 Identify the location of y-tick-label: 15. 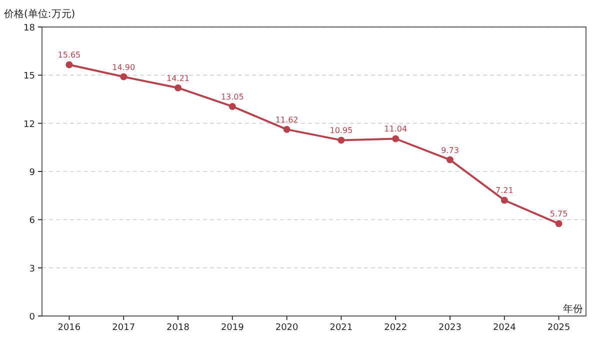
(29, 77).